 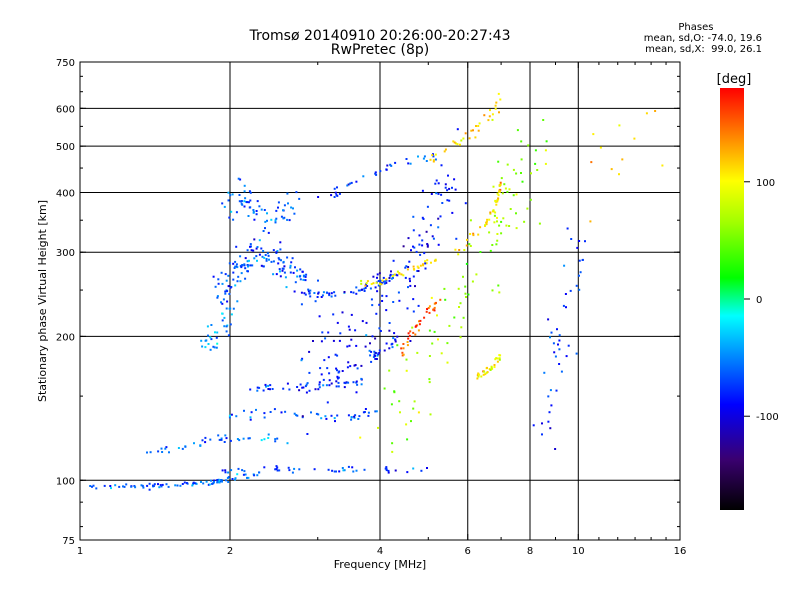 What do you see at coordinates (68, 541) in the screenshot?
I see `y-tick-label: 75` at bounding box center [68, 541].